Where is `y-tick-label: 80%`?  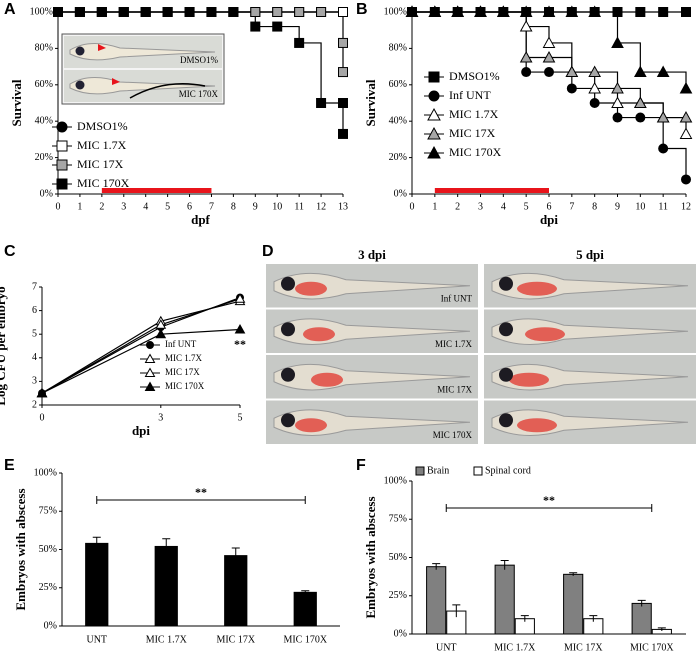 y-tick-label: 80% is located at coordinates (44, 48).